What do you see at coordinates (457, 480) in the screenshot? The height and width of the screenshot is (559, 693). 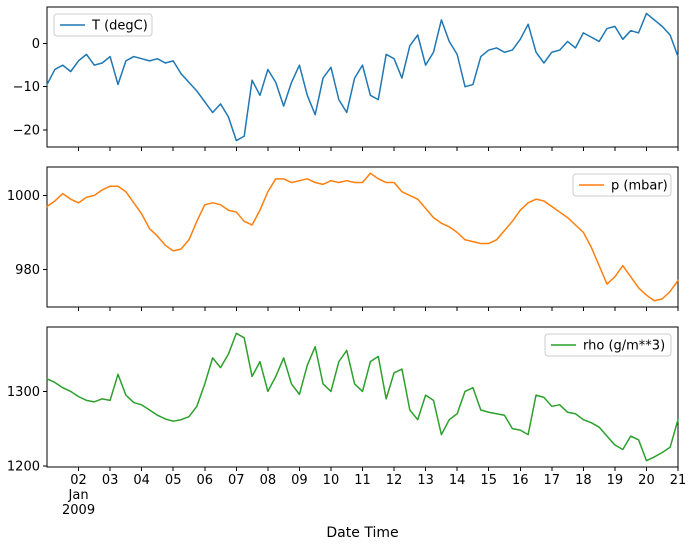 I see `x-tick-label: 14` at bounding box center [457, 480].